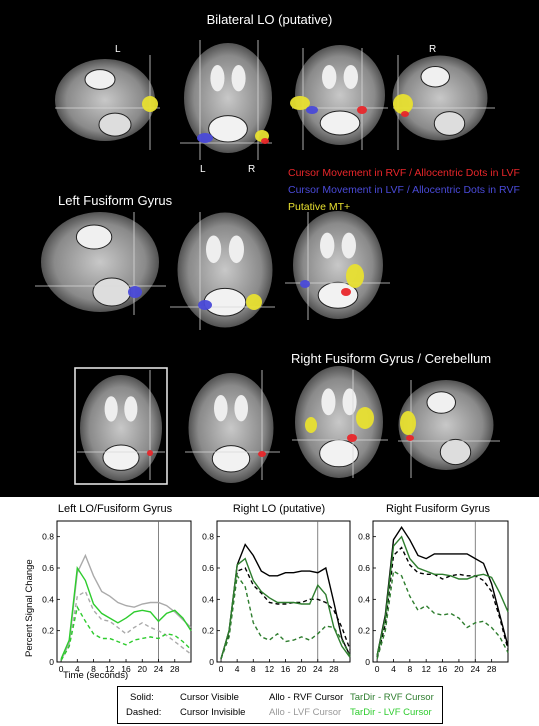  I want to click on key-solid-label: Solid:, so click(142, 697).